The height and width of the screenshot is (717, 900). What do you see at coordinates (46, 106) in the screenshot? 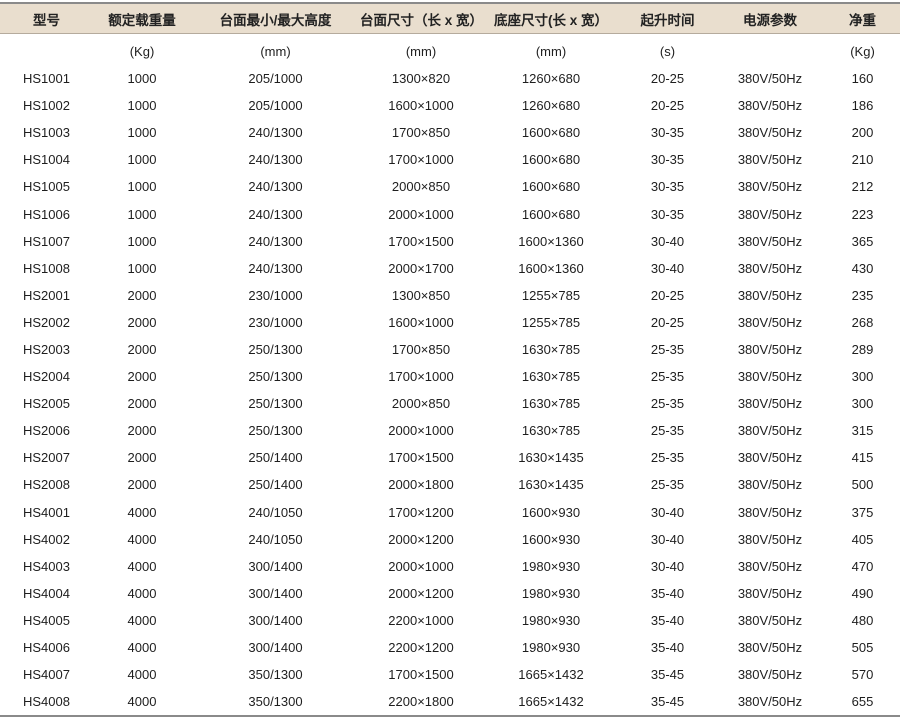
I see `cell-model: HS1002` at bounding box center [46, 106].